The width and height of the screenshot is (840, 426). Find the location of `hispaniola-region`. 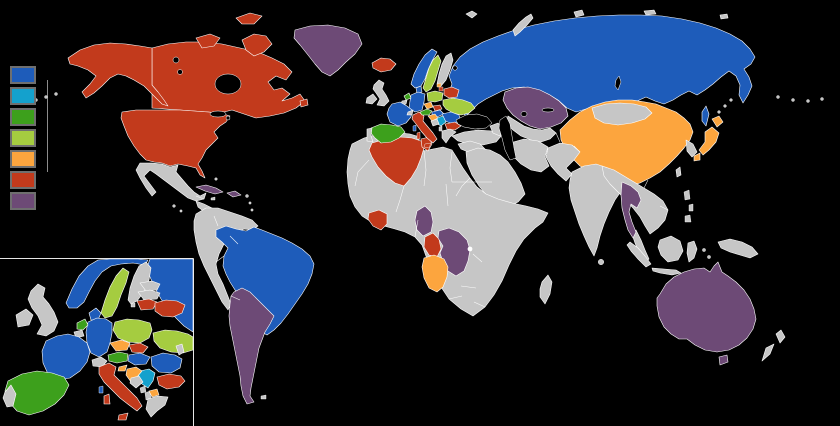

hispaniola-region is located at coordinates (234, 194).